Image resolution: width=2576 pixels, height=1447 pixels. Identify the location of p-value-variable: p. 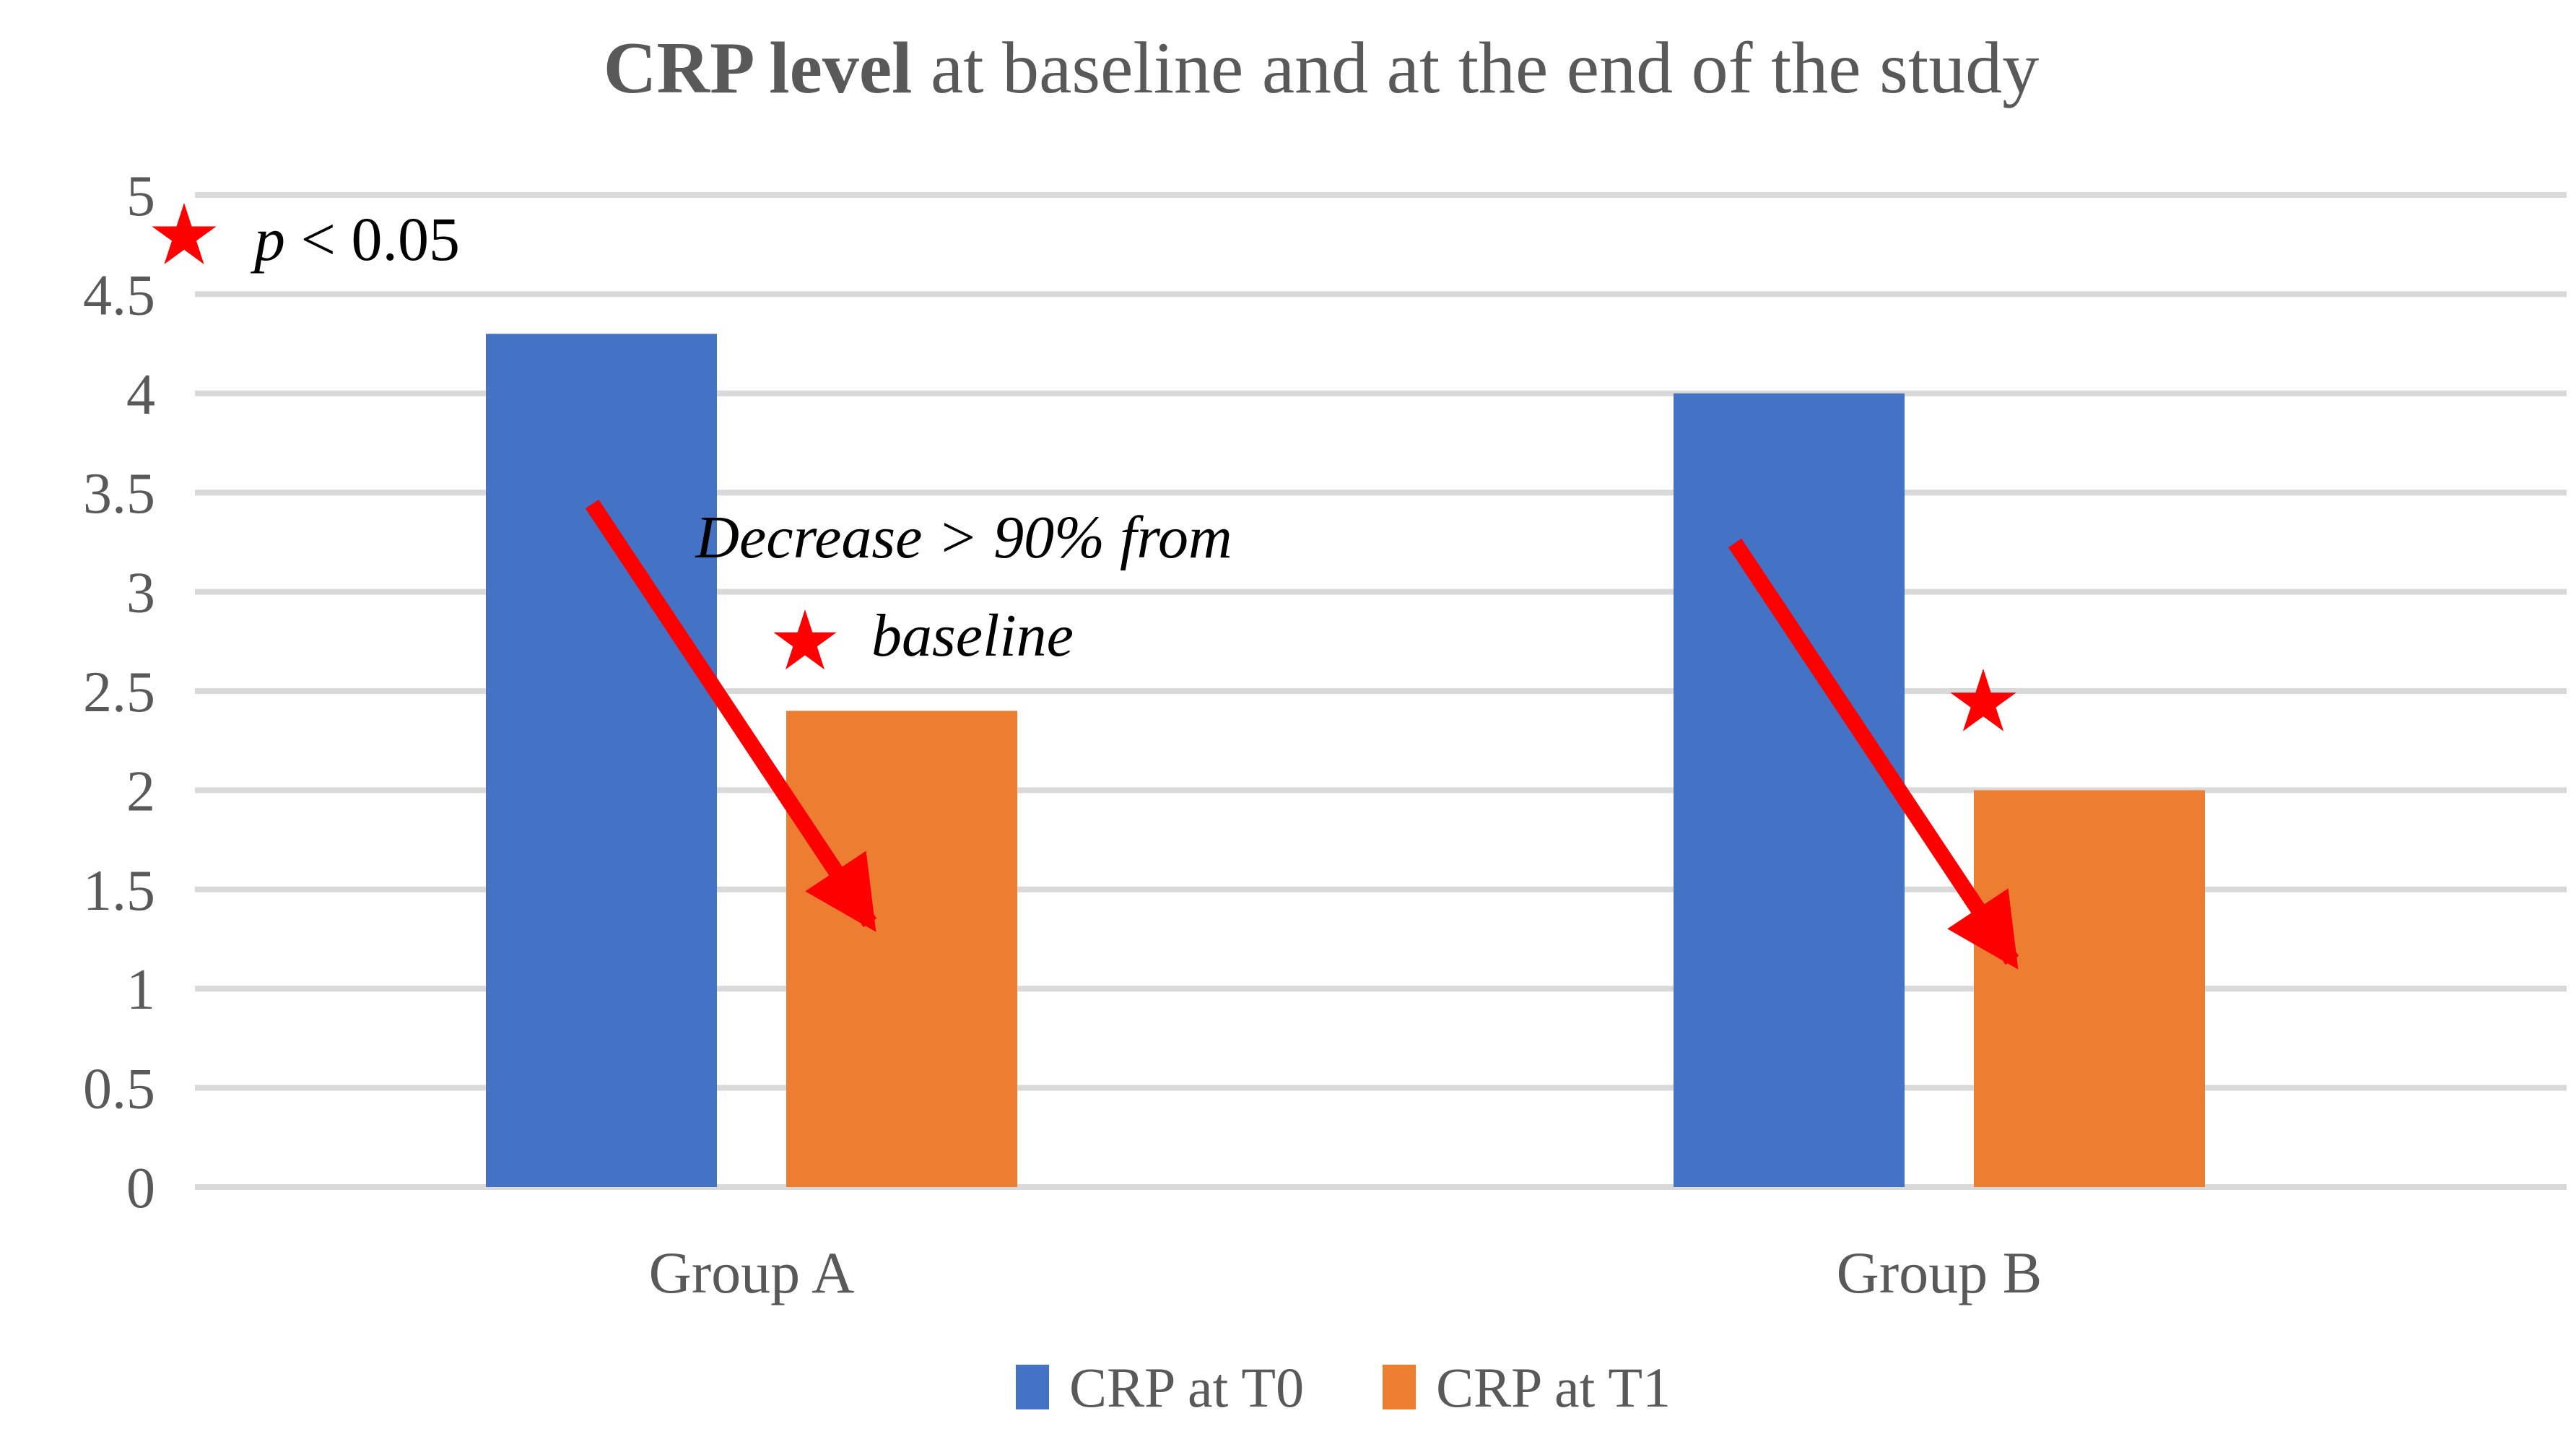
(267, 239).